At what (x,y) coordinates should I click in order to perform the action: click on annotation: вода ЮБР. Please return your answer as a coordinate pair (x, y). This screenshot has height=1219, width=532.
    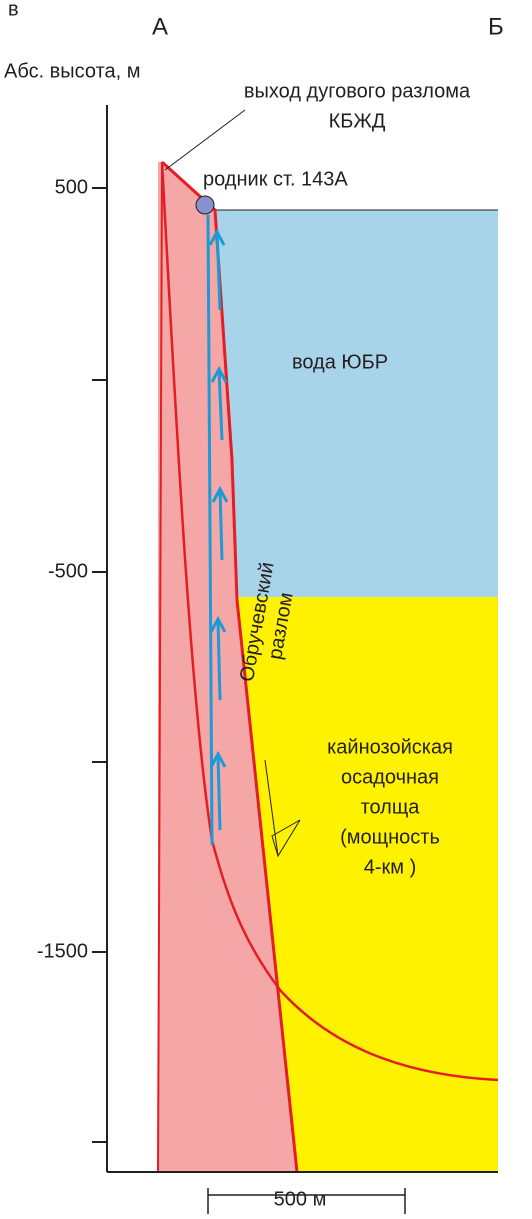
    Looking at the image, I should click on (340, 362).